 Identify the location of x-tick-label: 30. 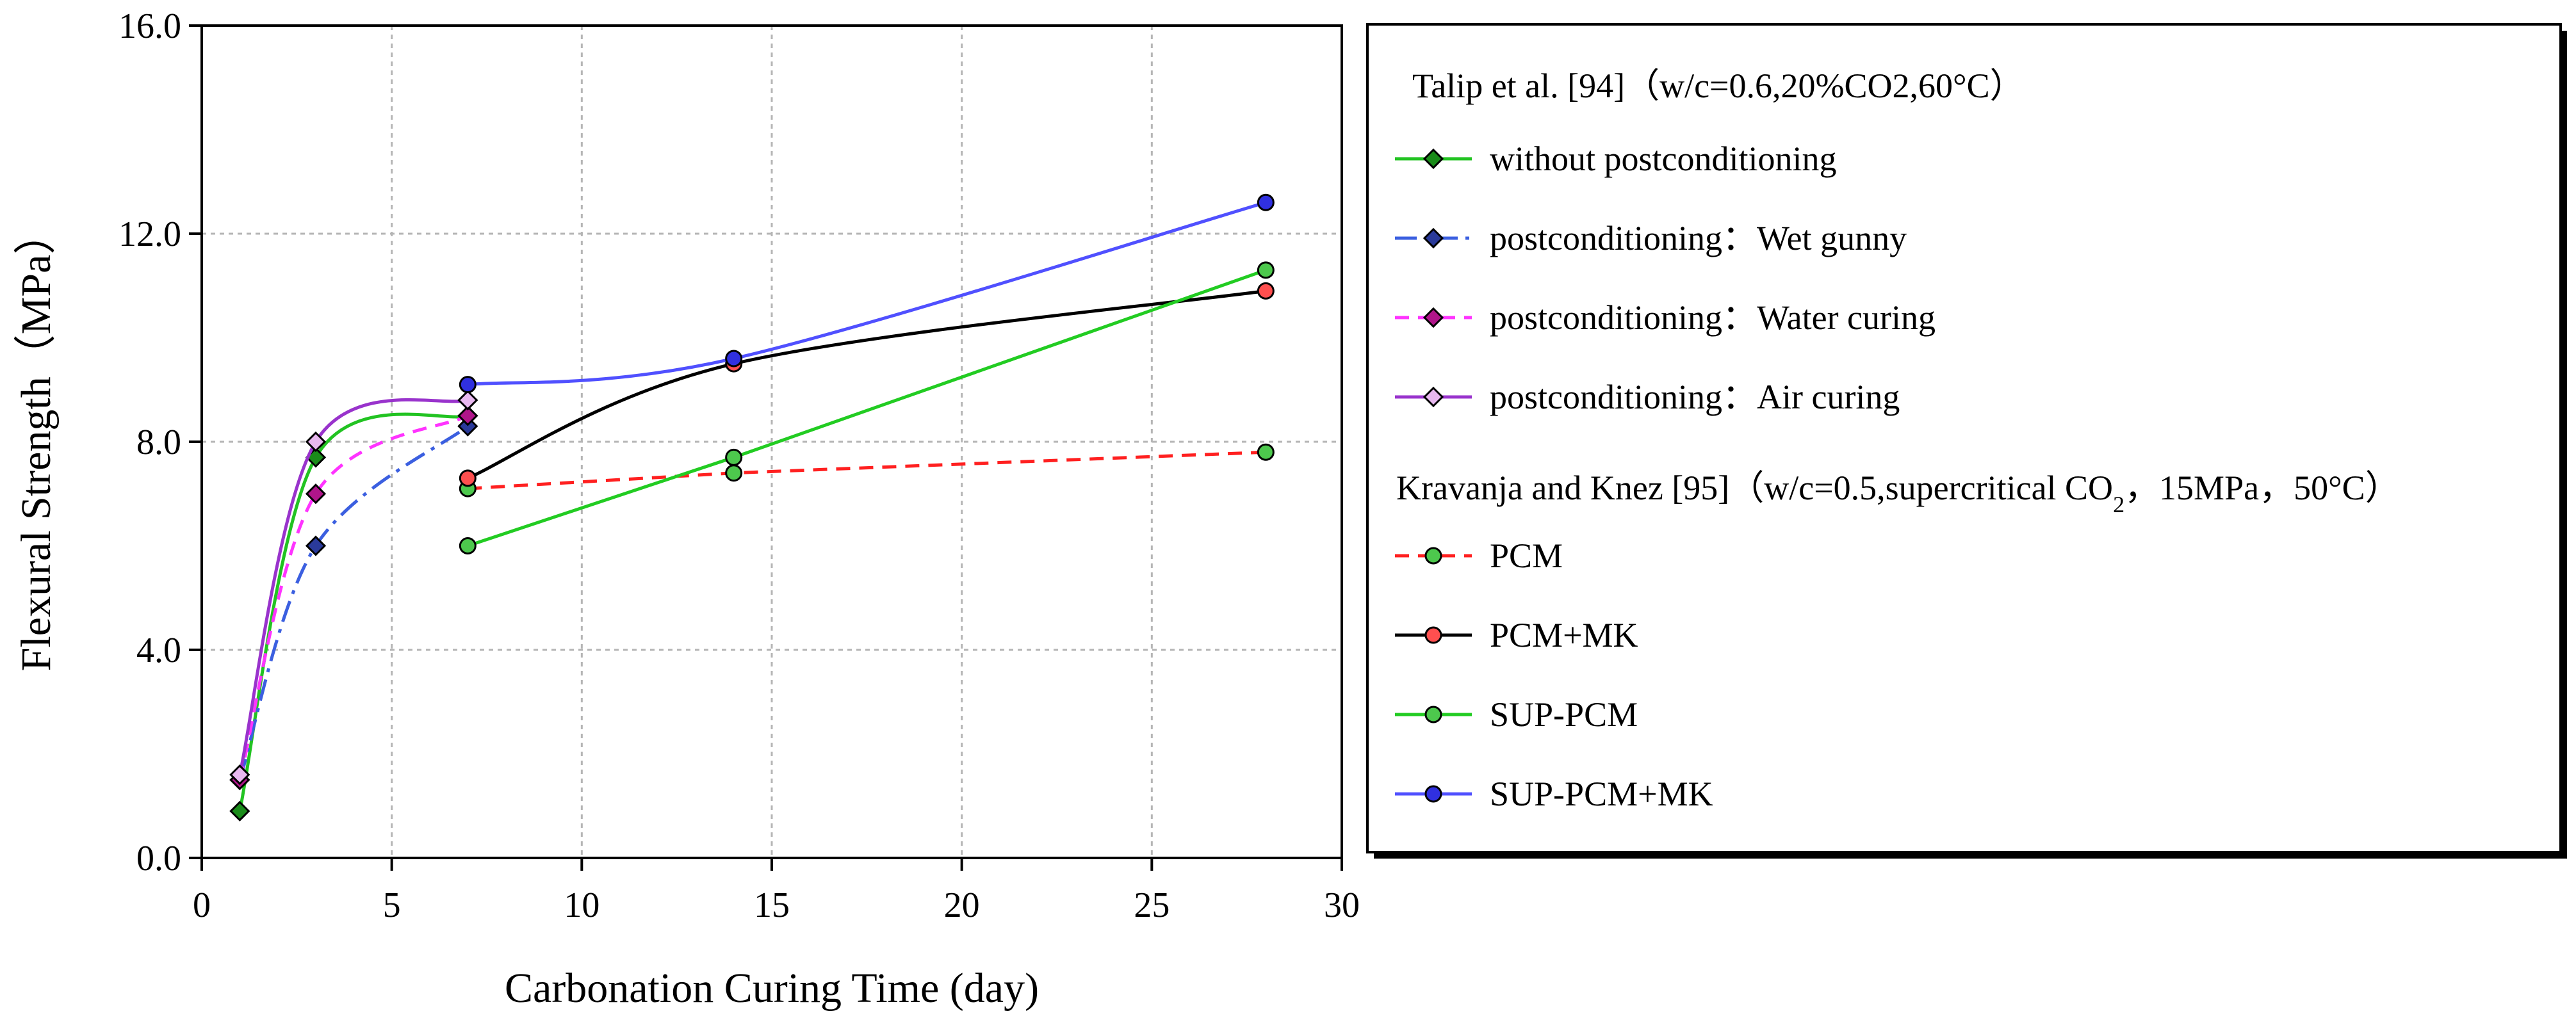
(1342, 905).